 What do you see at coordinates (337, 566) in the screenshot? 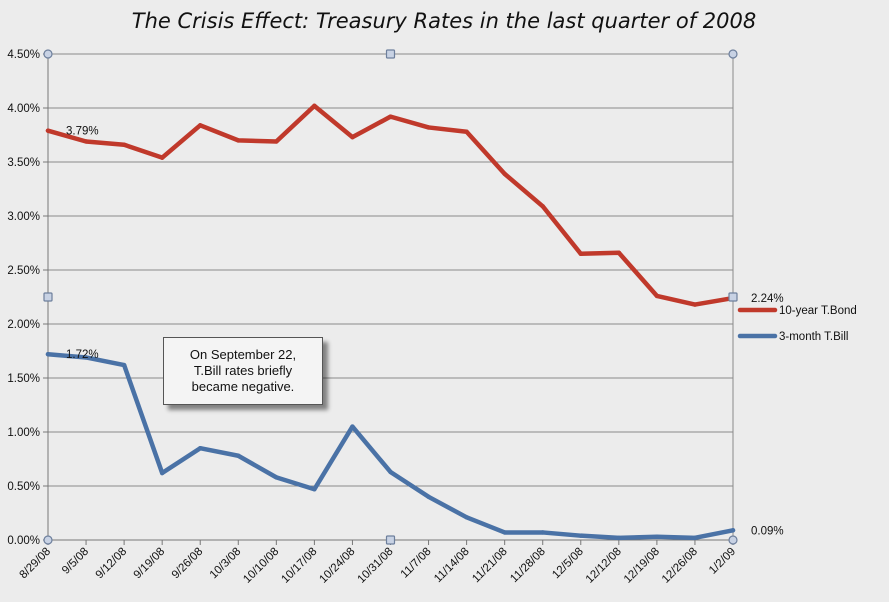
I see `x-tick-label: 10/24/08` at bounding box center [337, 566].